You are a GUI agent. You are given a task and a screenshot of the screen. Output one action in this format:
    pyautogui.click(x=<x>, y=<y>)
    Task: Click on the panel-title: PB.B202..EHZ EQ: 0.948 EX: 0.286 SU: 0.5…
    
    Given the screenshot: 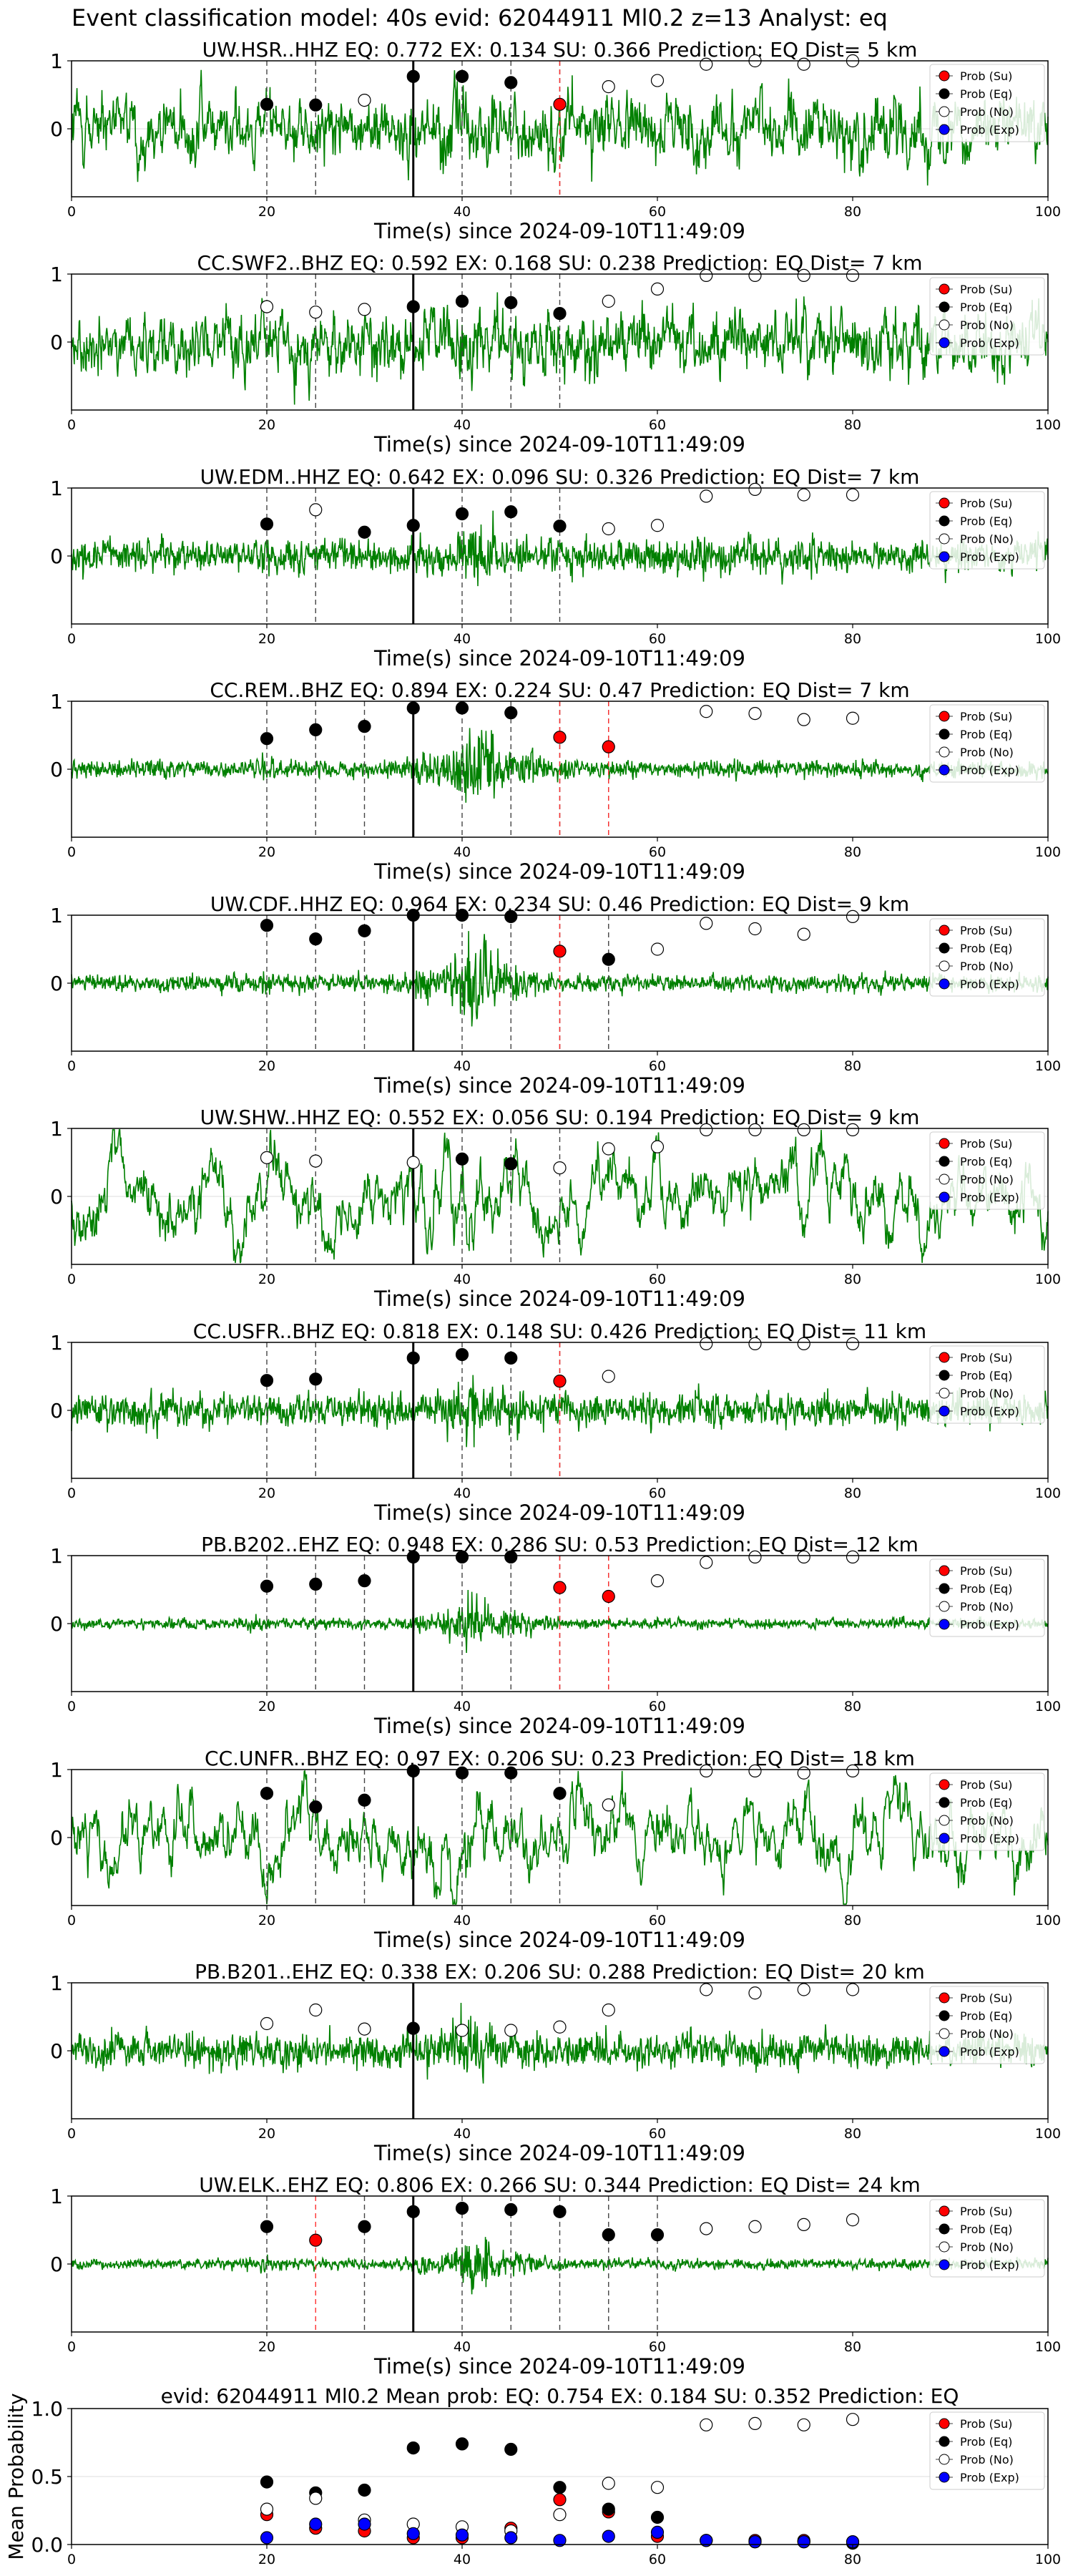 What is the action you would take?
    pyautogui.click(x=559, y=1544)
    